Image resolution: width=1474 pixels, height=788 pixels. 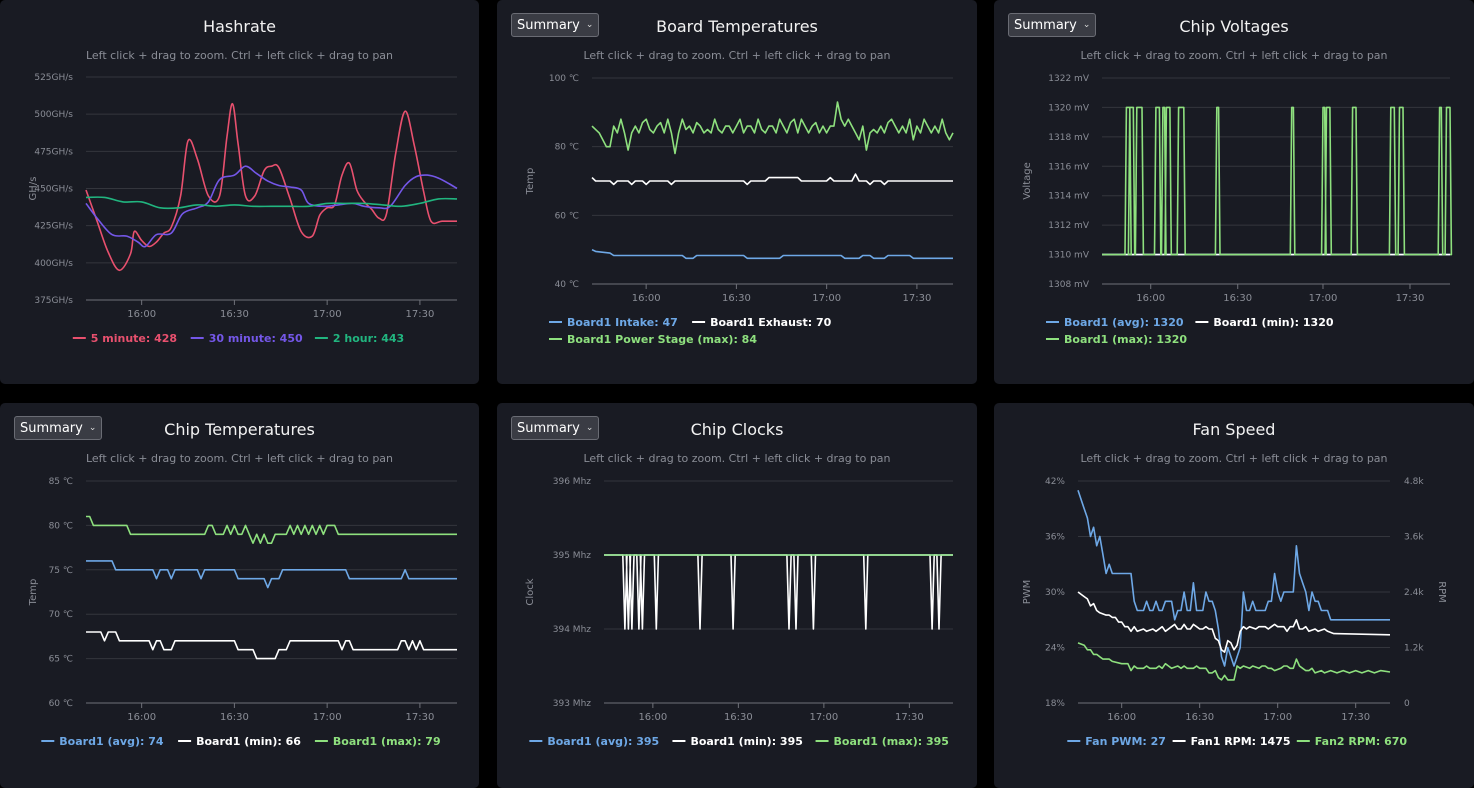 I want to click on y-tick-label: 70 ℃, so click(x=61, y=615).